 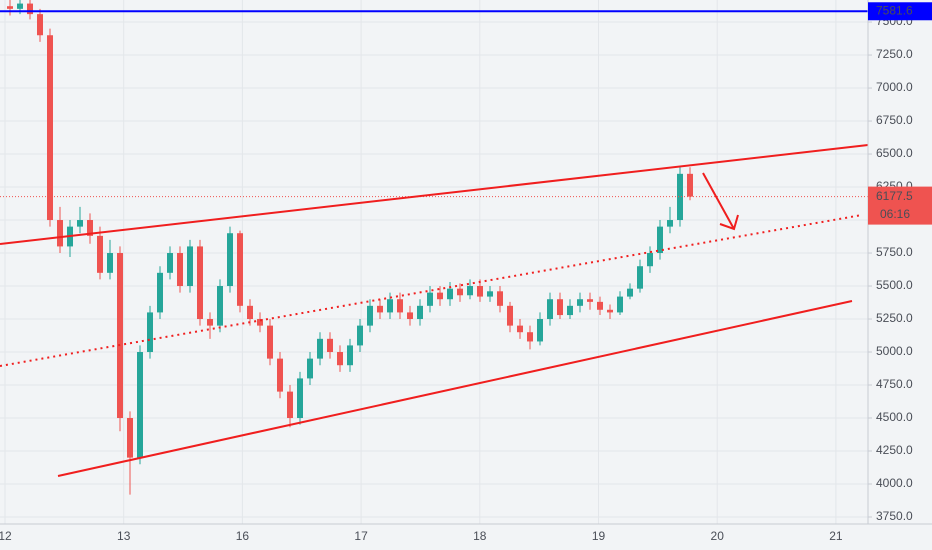 What do you see at coordinates (894, 285) in the screenshot?
I see `y-tick-label: 5500.0` at bounding box center [894, 285].